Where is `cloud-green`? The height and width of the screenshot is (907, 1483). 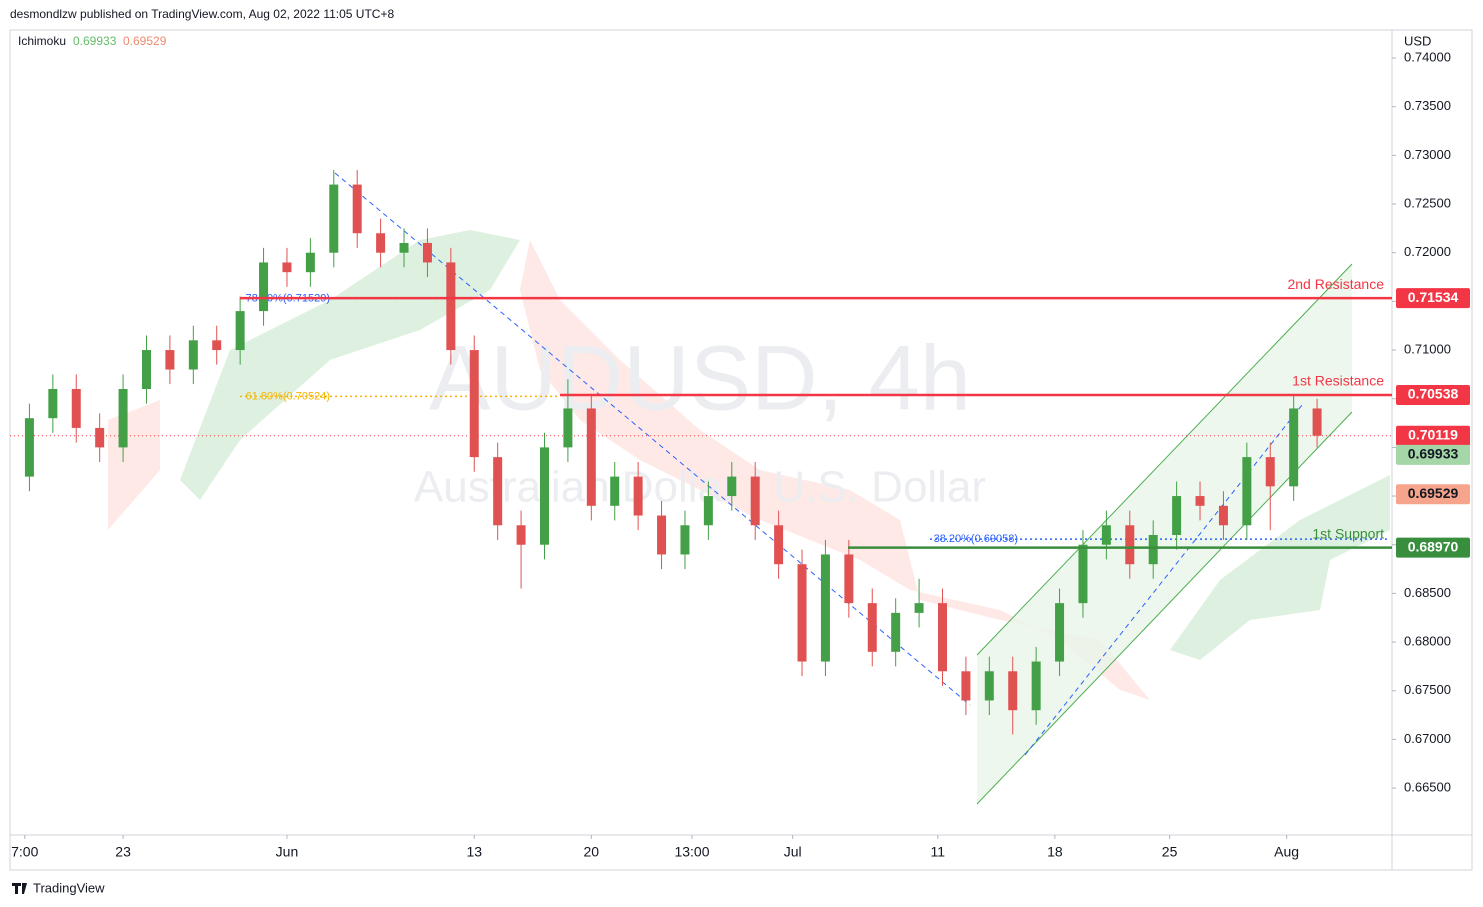 cloud-green is located at coordinates (1280, 567).